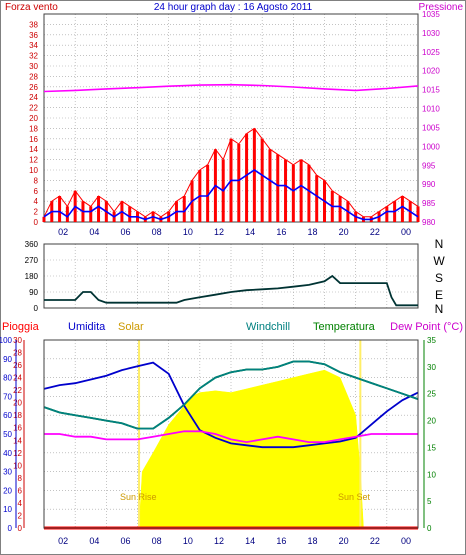  I want to click on wind-tick-label: 0, so click(36, 222).